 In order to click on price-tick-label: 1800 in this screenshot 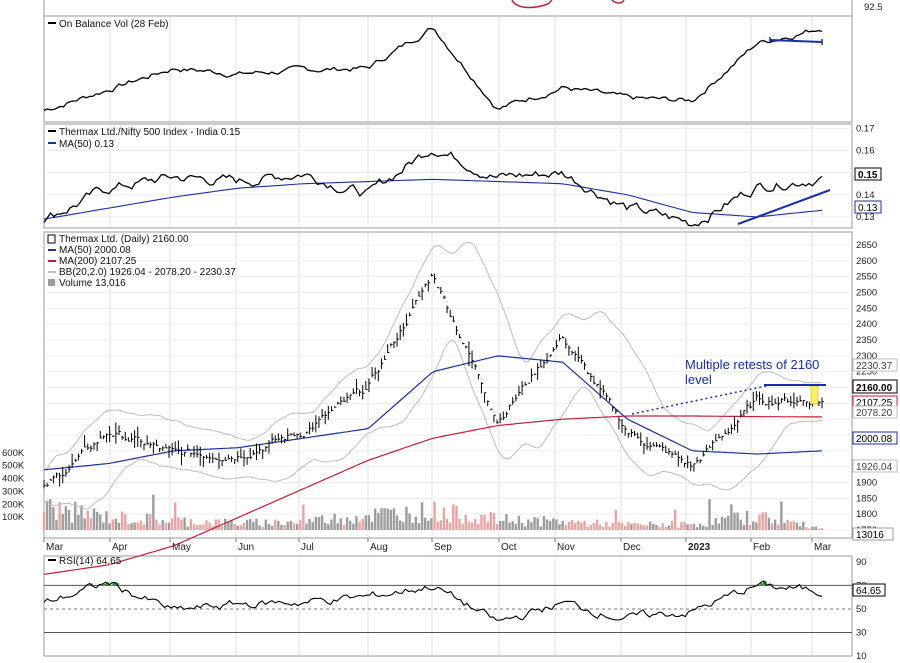, I will do `click(866, 514)`.